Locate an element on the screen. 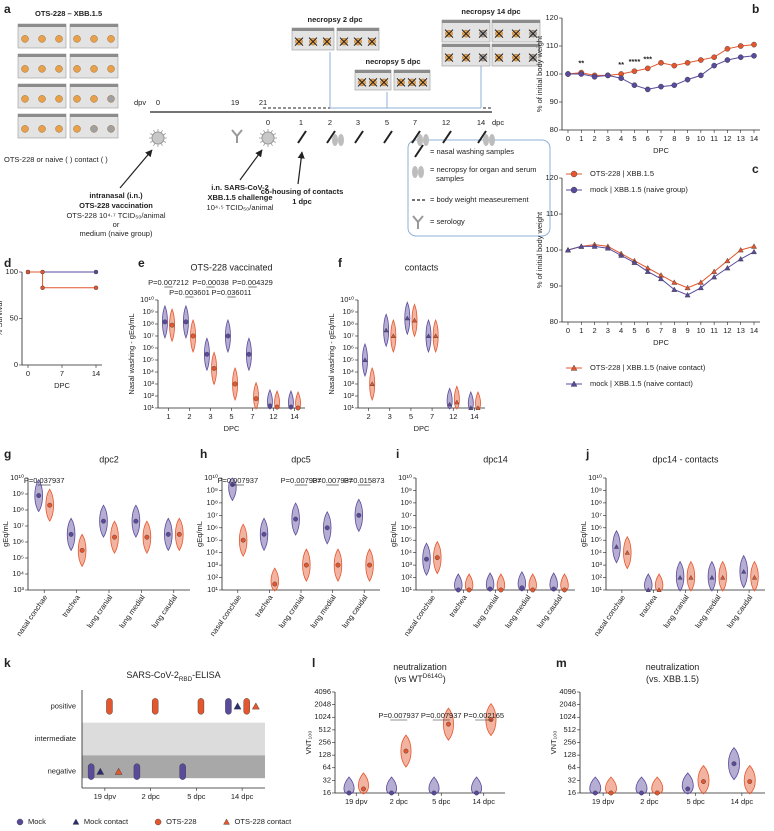  x-axis-label: DPC is located at coordinates (661, 150).